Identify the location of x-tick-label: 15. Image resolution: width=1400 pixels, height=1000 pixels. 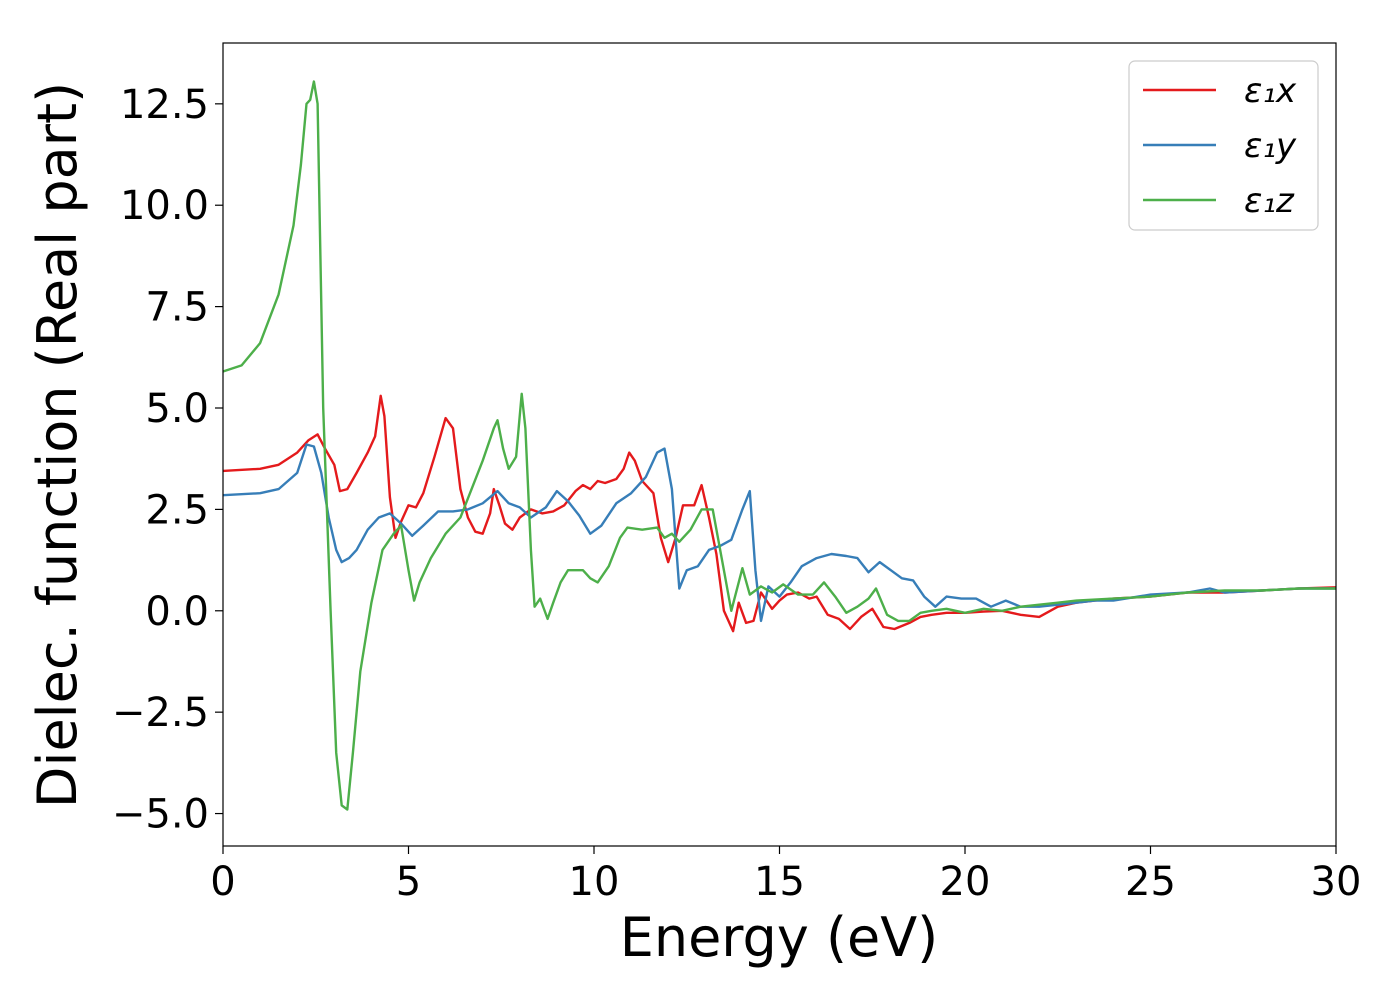
(779, 882).